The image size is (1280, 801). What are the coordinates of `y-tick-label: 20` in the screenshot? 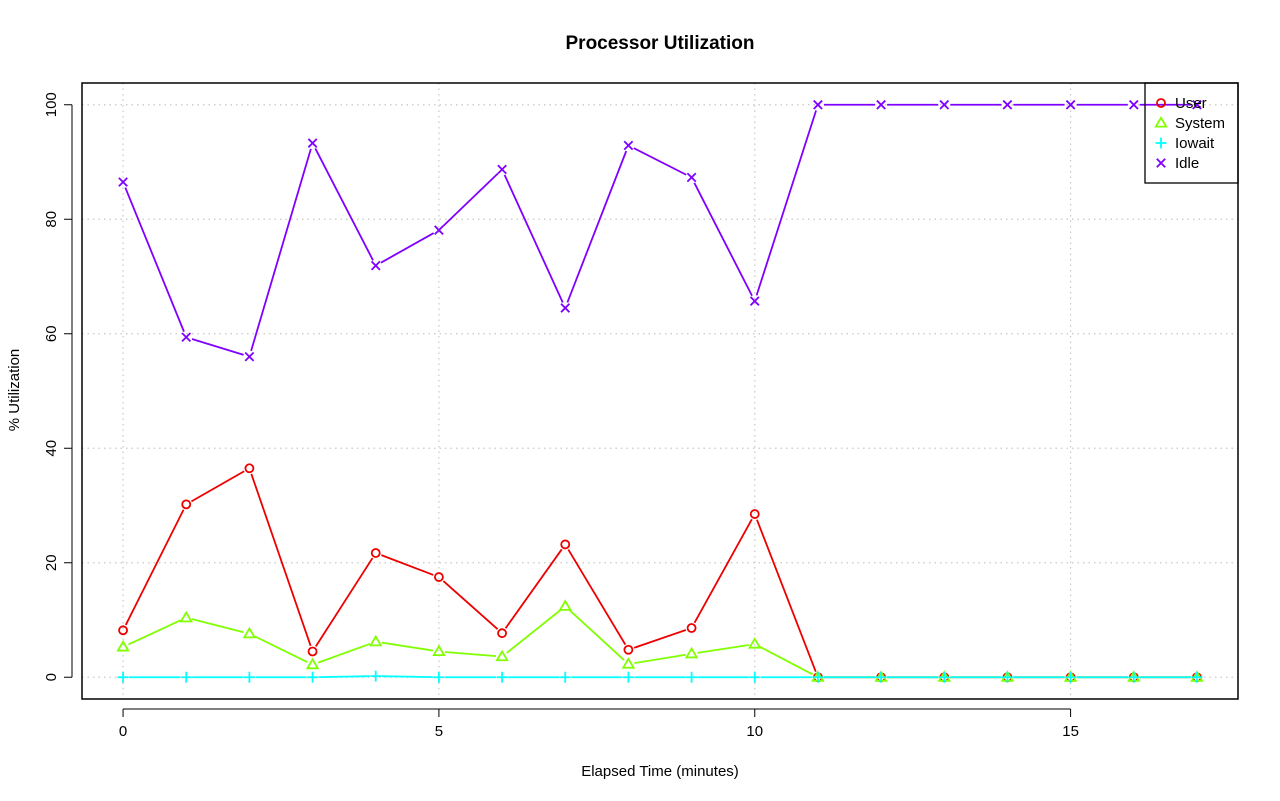 It's located at (51, 562).